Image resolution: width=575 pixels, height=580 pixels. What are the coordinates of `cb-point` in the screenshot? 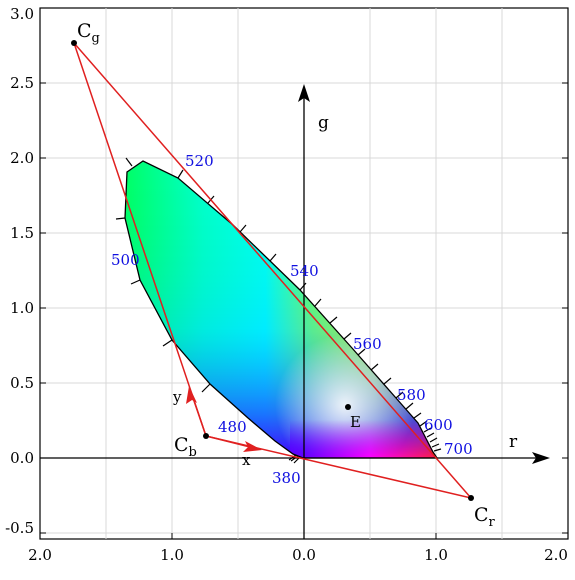 It's located at (206, 436).